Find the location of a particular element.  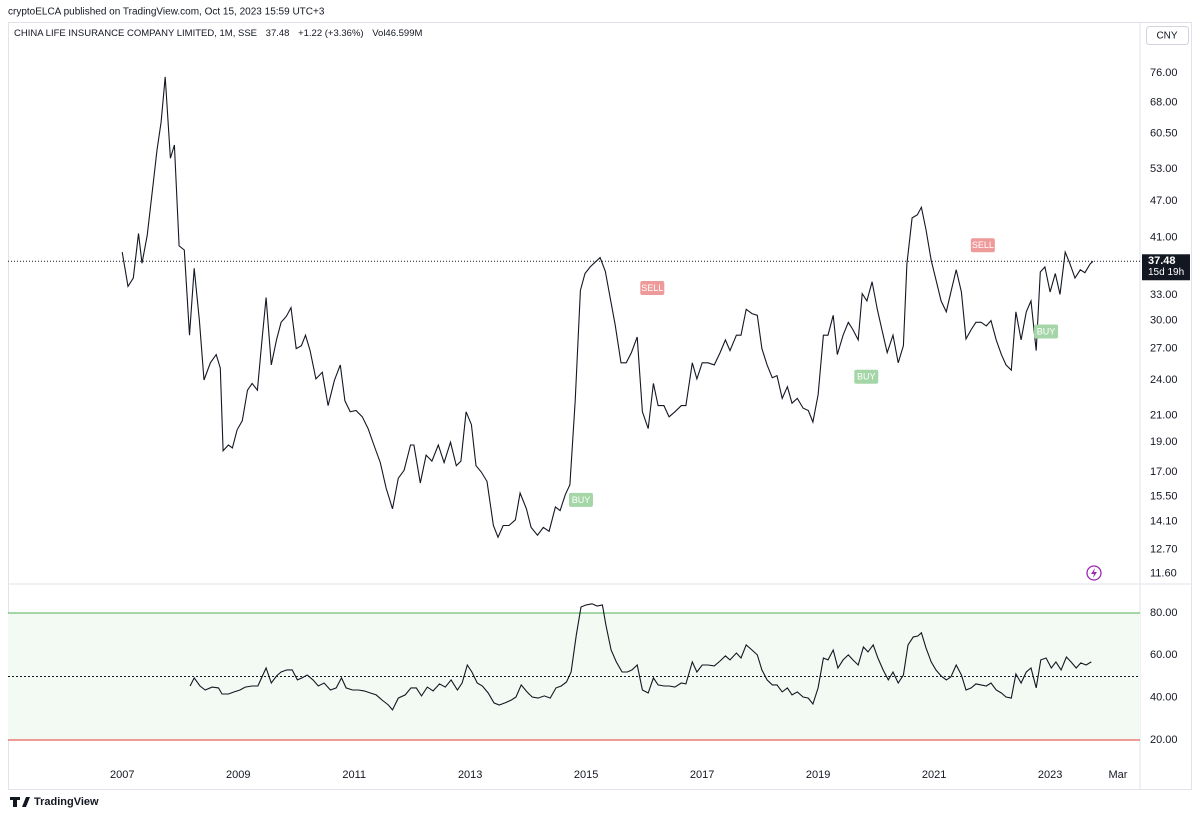

last-price-text: 37.48 is located at coordinates (278, 33).